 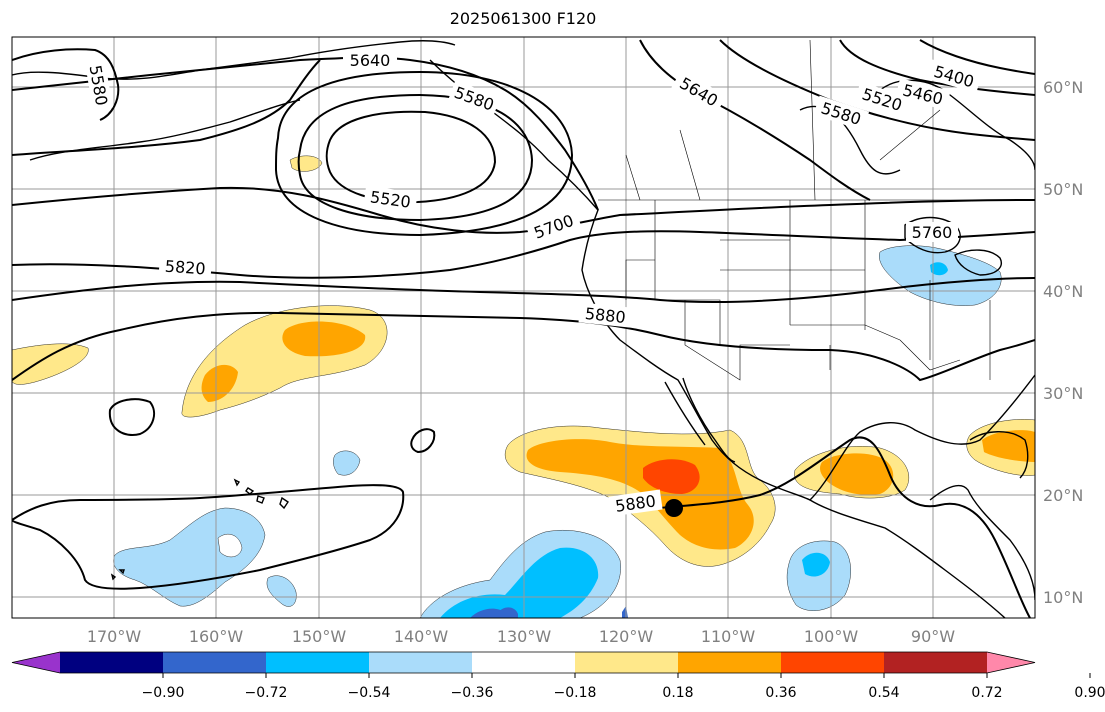 I want to click on contour-label: 5880, so click(x=605, y=315).